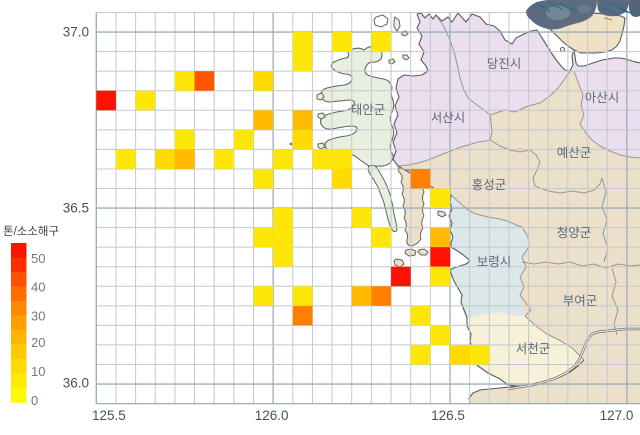  Describe the element at coordinates (38, 342) in the screenshot. I see `svg-text: 20` at that location.